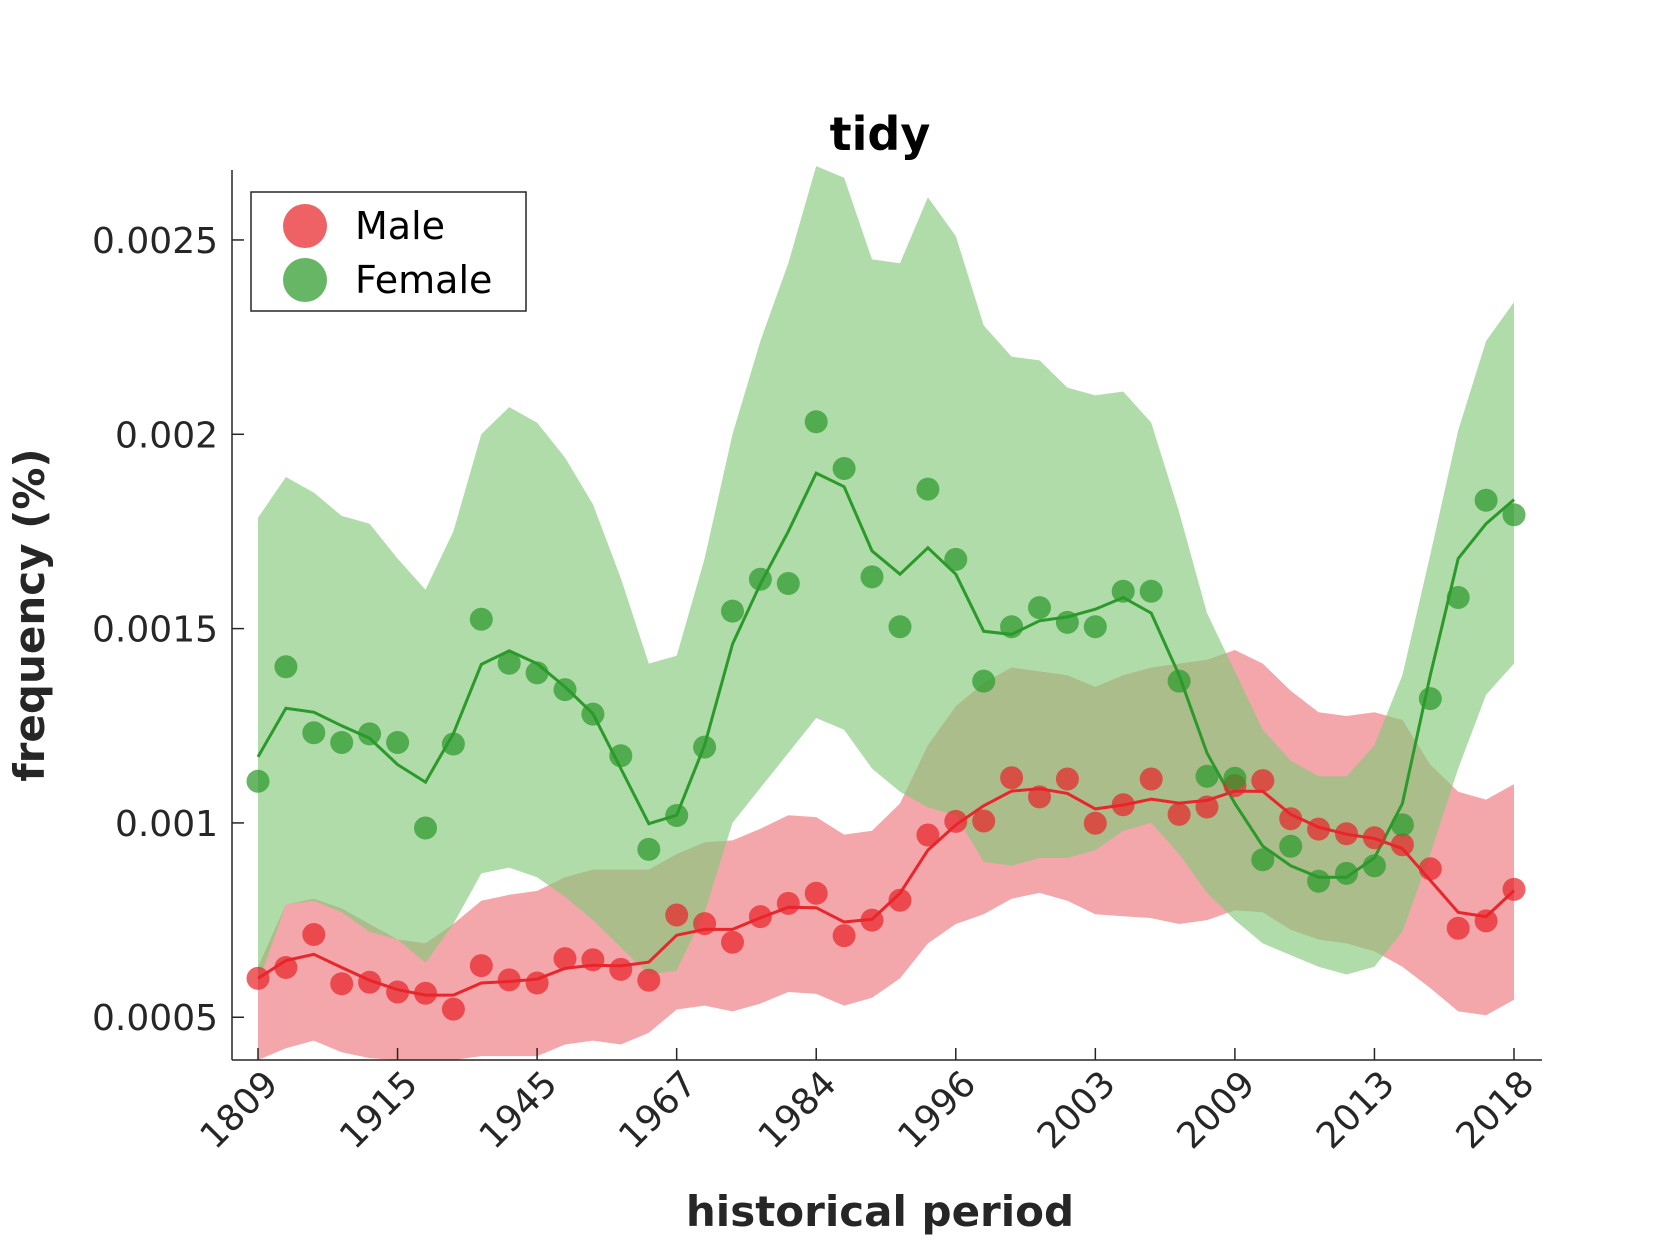 This screenshot has width=1680, height=1260. Describe the element at coordinates (379, 1110) in the screenshot. I see `x-tick-label: 1915` at that location.